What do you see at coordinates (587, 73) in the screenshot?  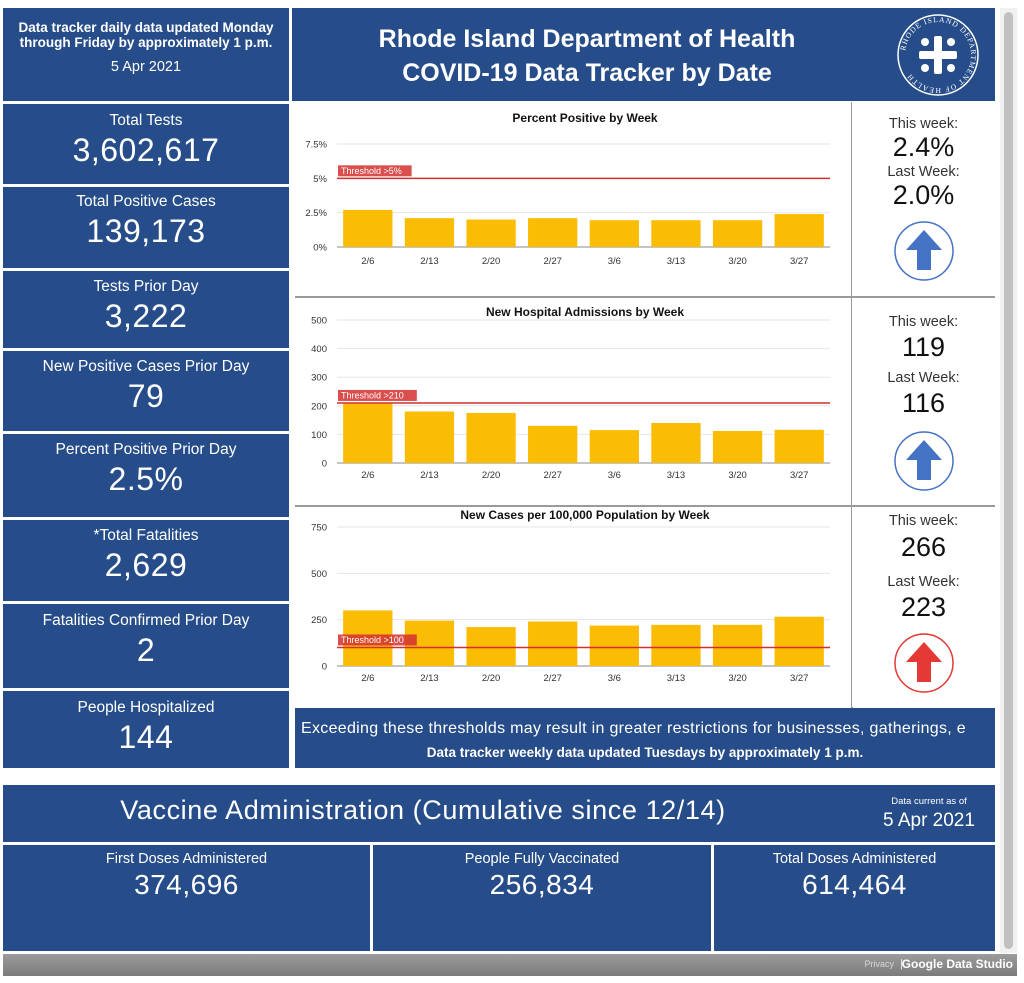 I see `page-subtitle: COVID-19 Data Tracker by Date` at bounding box center [587, 73].